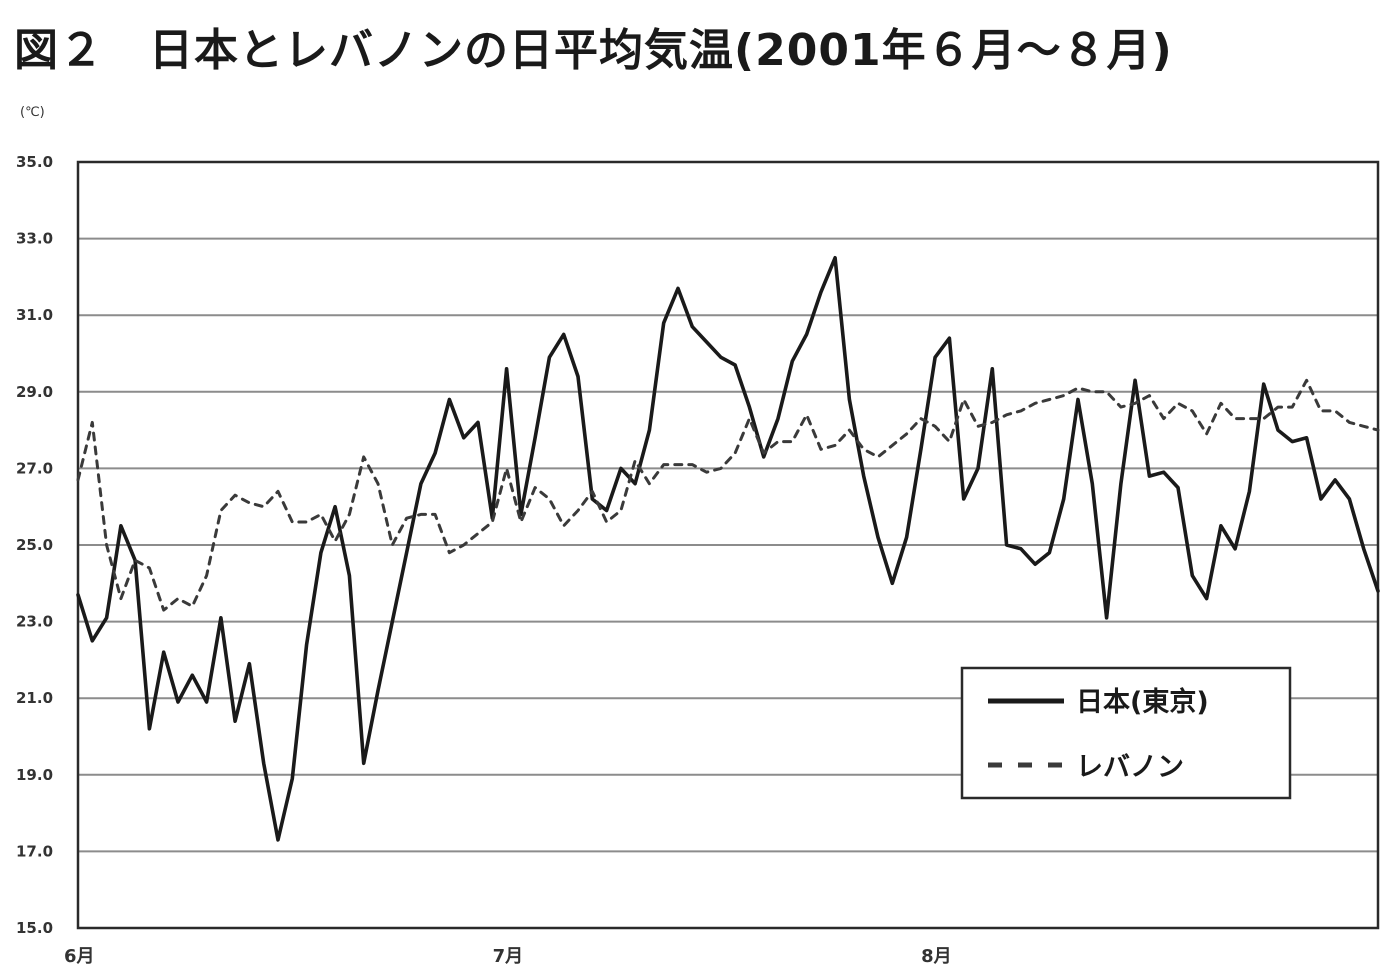 This screenshot has width=1400, height=980. I want to click on y-tick-label: 17.0, so click(34, 851).